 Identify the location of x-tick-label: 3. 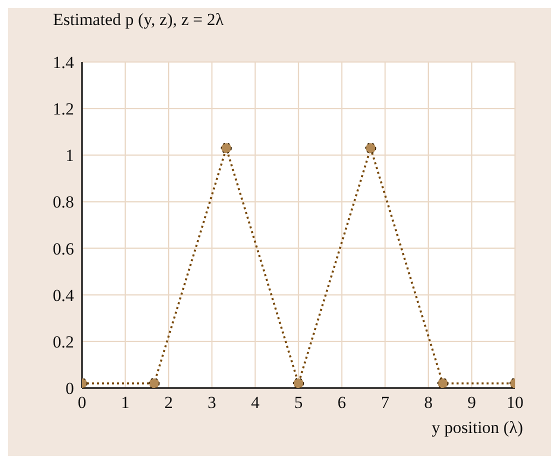
(212, 402).